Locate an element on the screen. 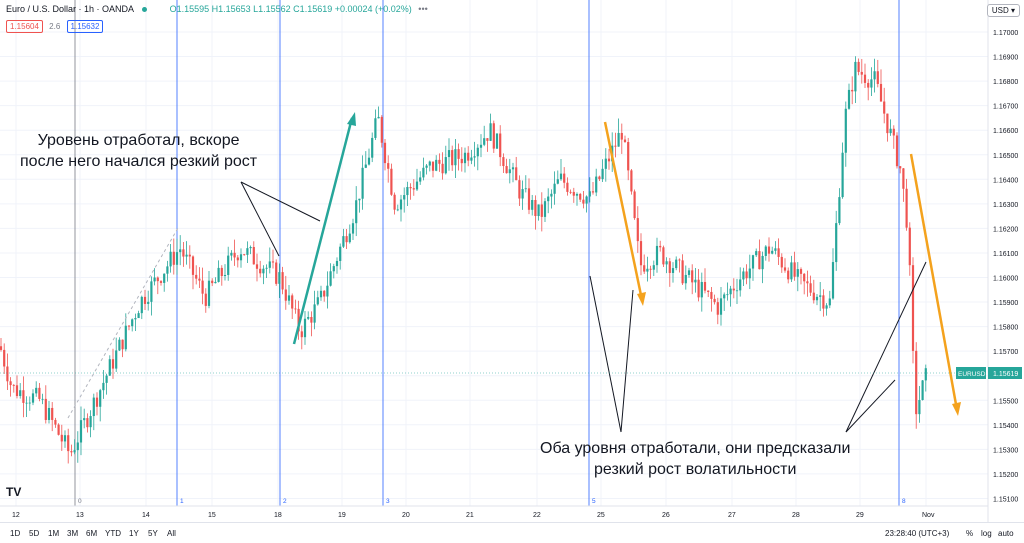 This screenshot has width=1024, height=543. auto-toggle: auto is located at coordinates (1006, 533).